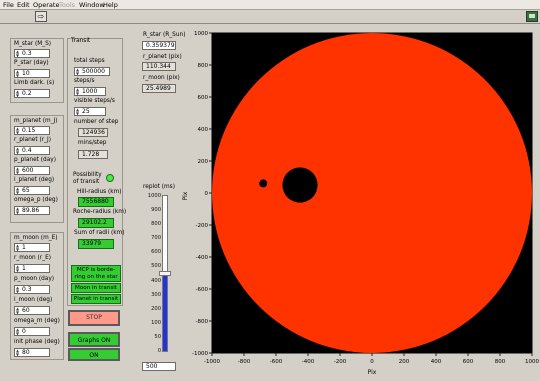 The height and width of the screenshot is (381, 540). What do you see at coordinates (165, 312) in the screenshot?
I see `replot-fill` at bounding box center [165, 312].